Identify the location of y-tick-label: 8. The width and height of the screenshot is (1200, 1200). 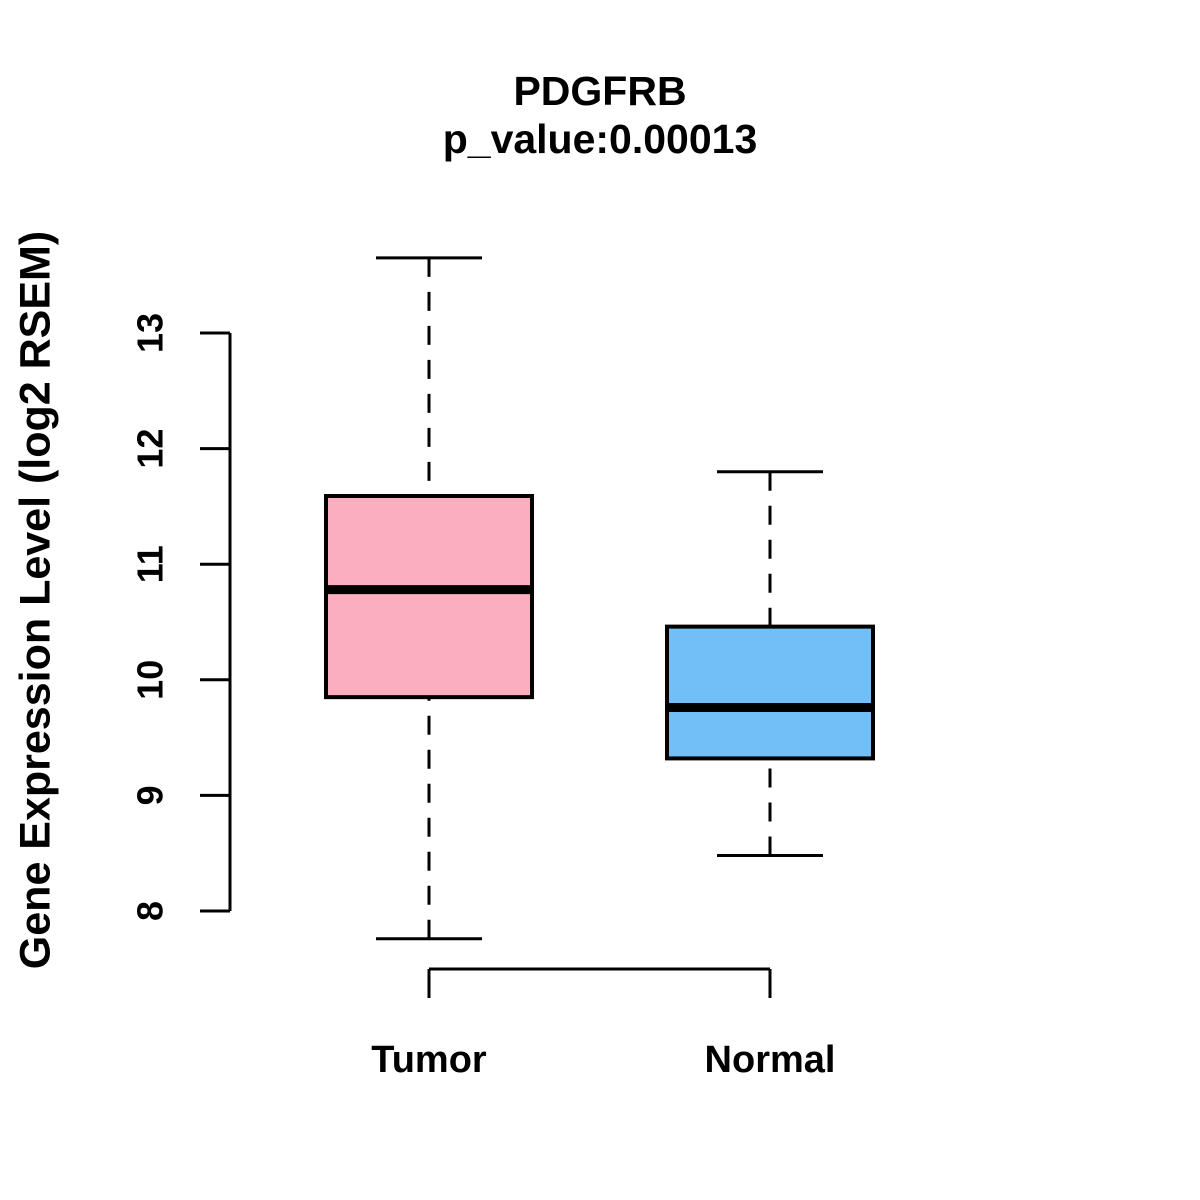
(150, 911).